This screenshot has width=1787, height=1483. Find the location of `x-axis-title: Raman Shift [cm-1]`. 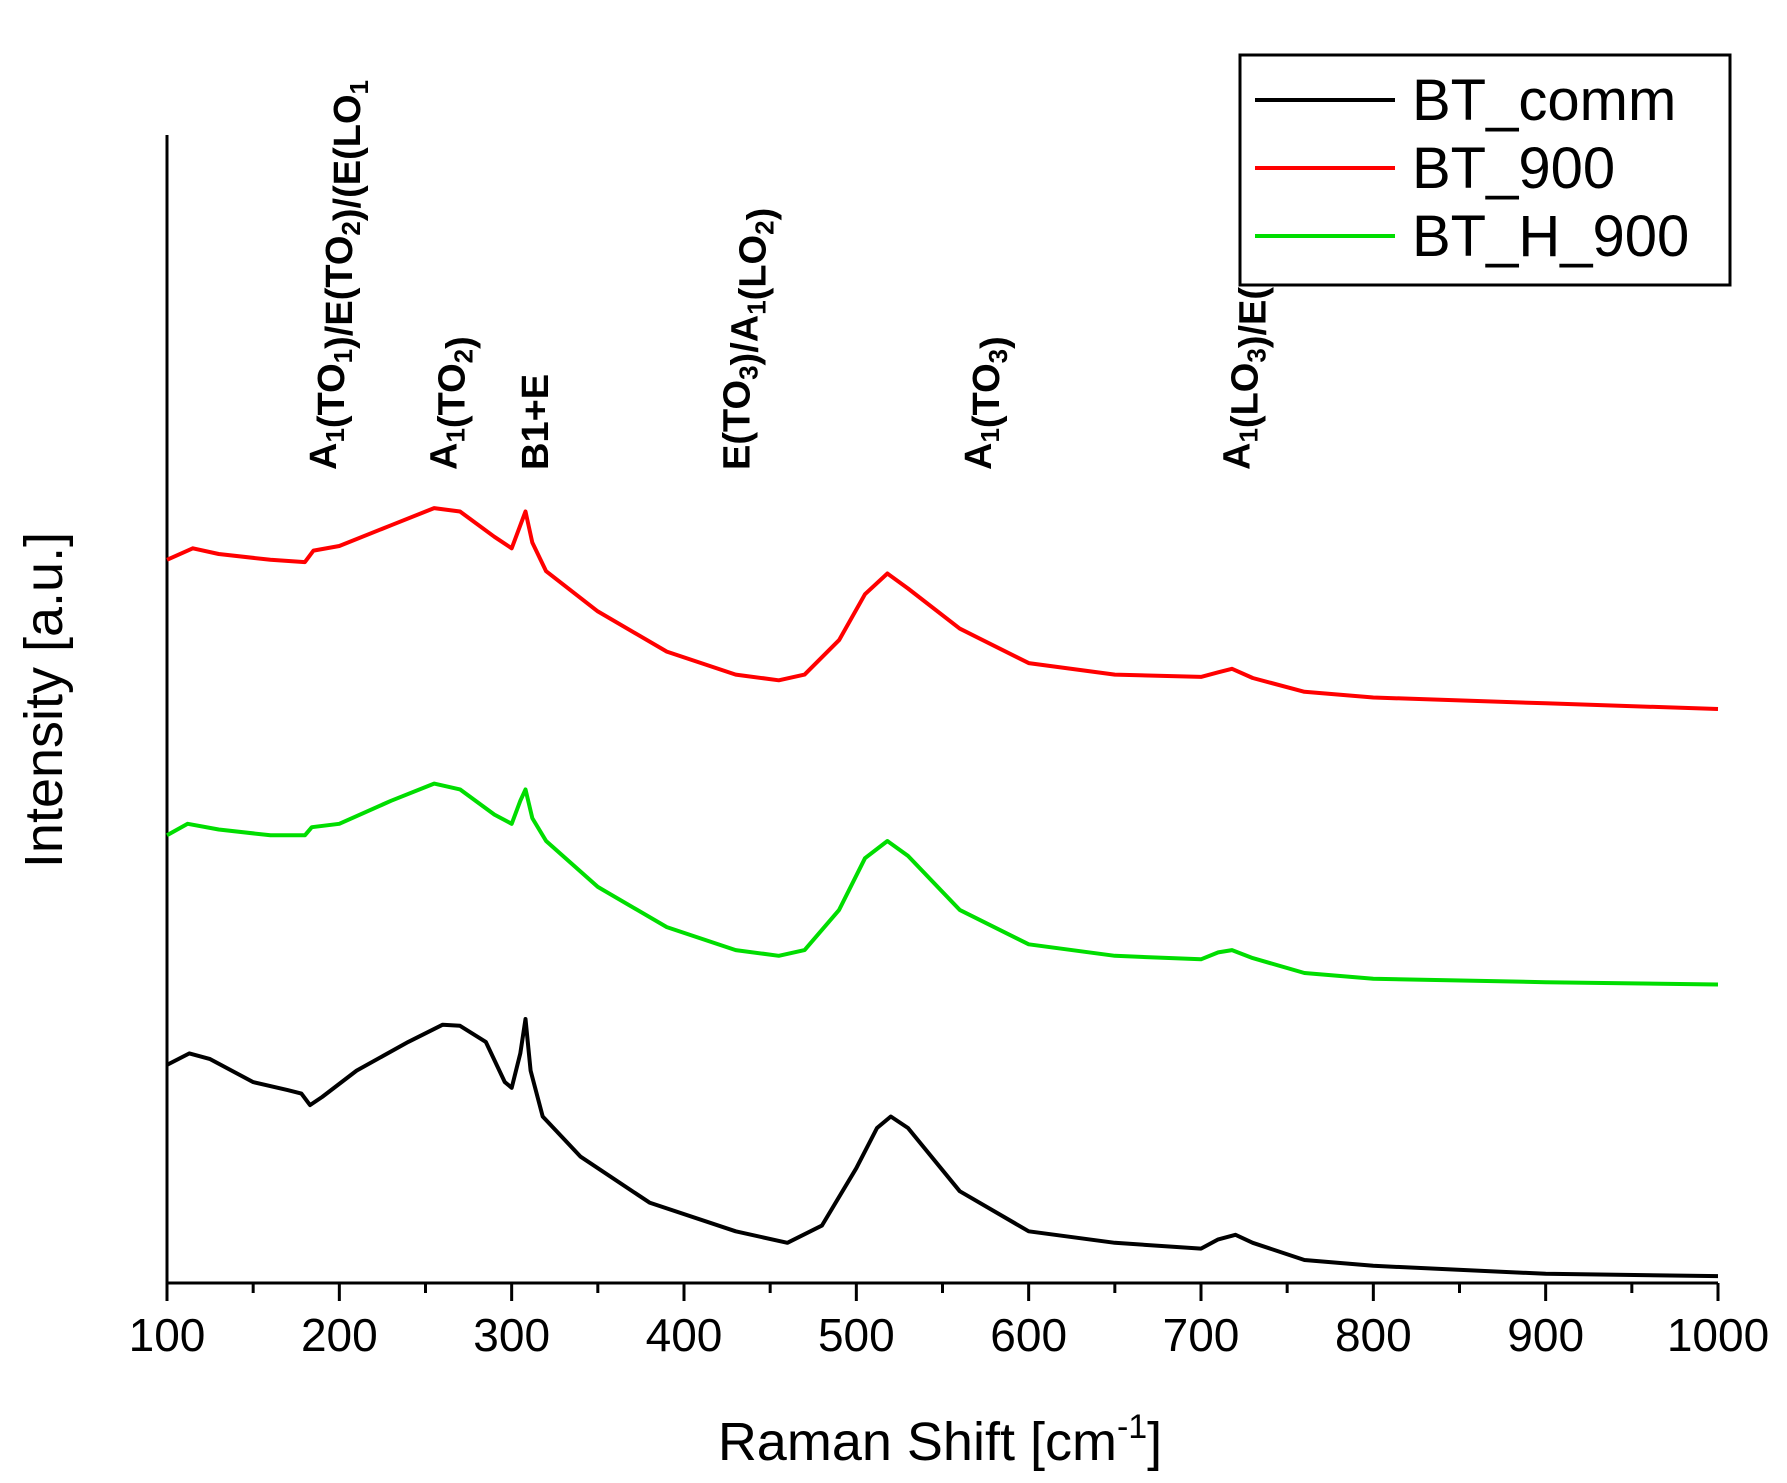

x-axis-title: Raman Shift [cm-1] is located at coordinates (940, 1440).